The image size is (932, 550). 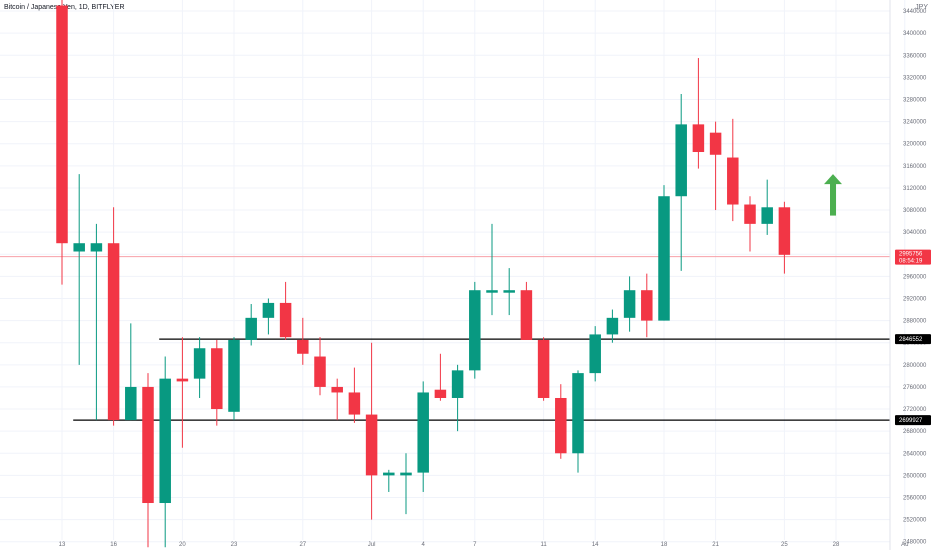 I want to click on x-tick-label: 16, so click(x=113, y=545).